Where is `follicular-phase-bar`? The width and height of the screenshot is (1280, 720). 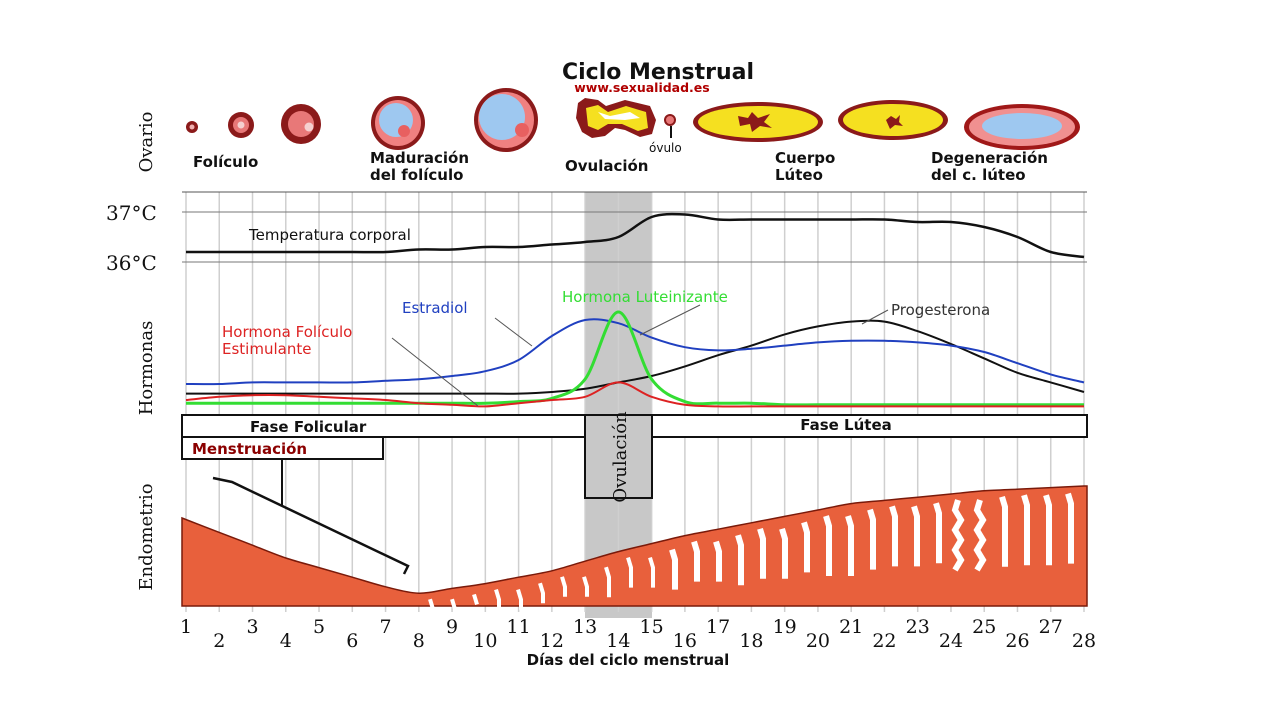 follicular-phase-bar is located at coordinates (383, 426).